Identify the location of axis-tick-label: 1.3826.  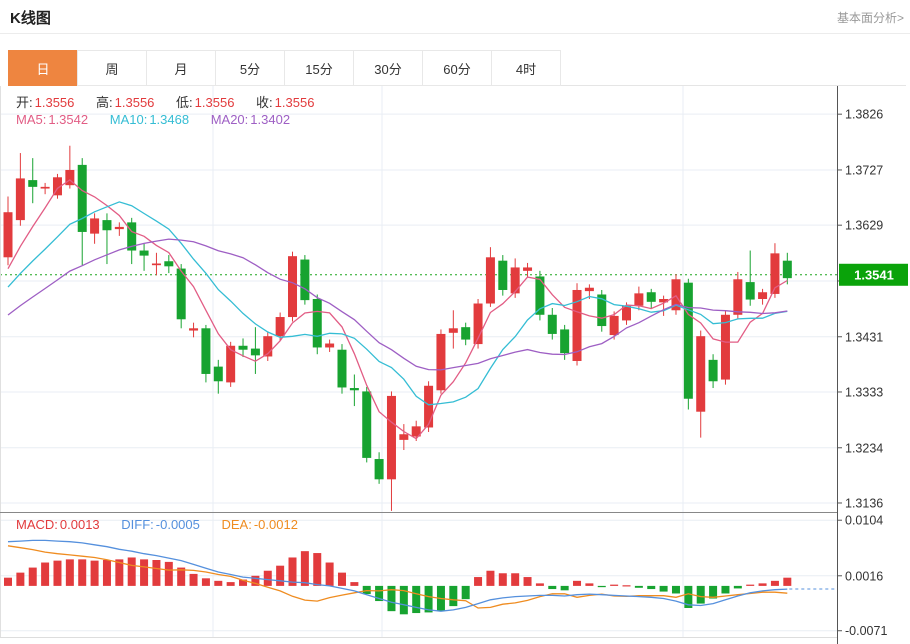
(864, 115).